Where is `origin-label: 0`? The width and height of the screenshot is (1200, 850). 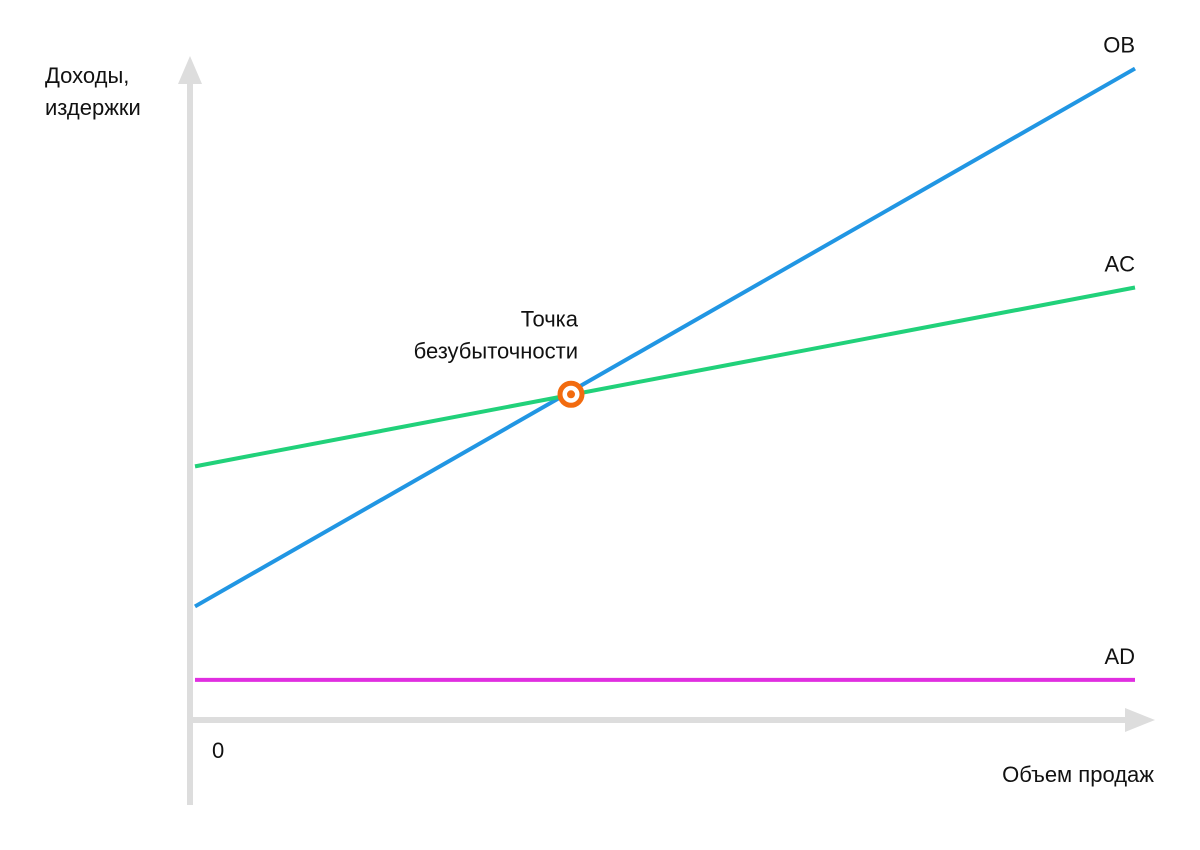 origin-label: 0 is located at coordinates (218, 750).